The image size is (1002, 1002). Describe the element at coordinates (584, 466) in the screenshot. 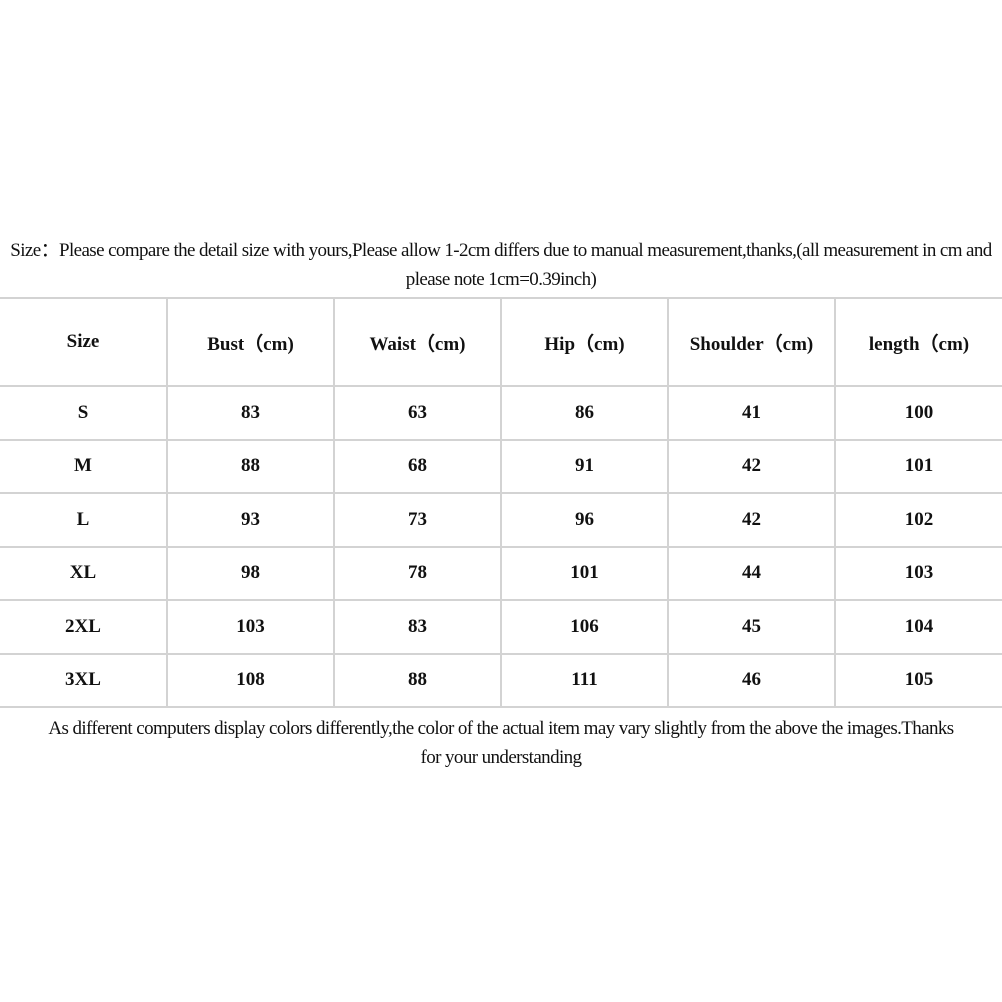

I see `table-cell: 91` at that location.